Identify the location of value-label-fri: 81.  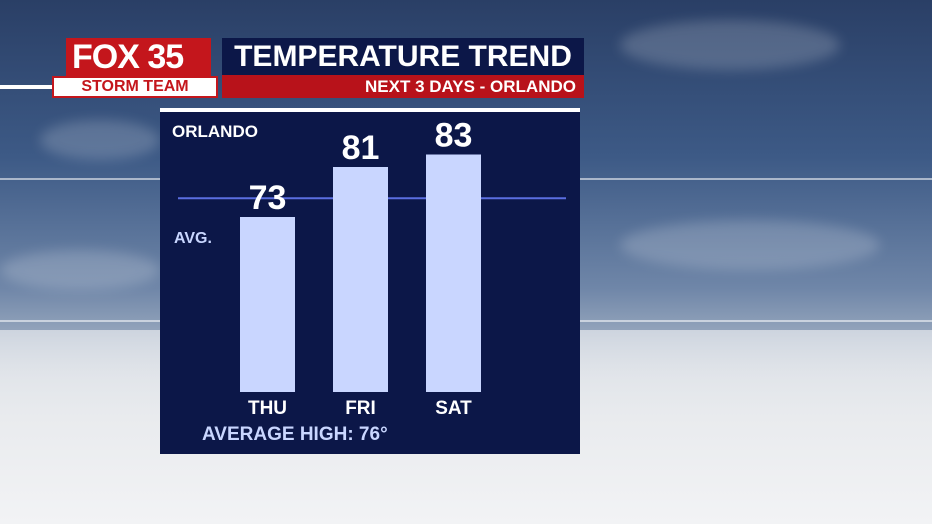
(361, 148).